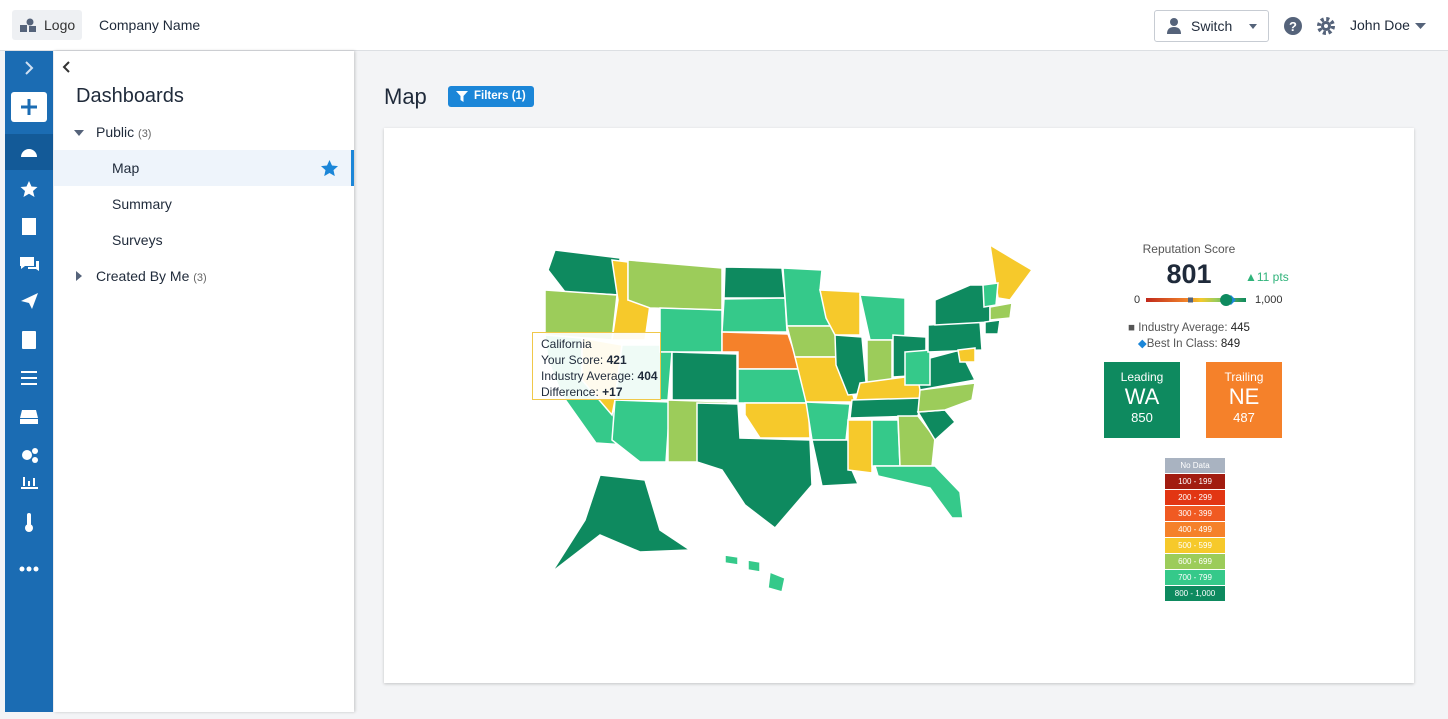 This screenshot has width=1448, height=719. What do you see at coordinates (142, 204) in the screenshot?
I see `dashboard-item: Summary` at bounding box center [142, 204].